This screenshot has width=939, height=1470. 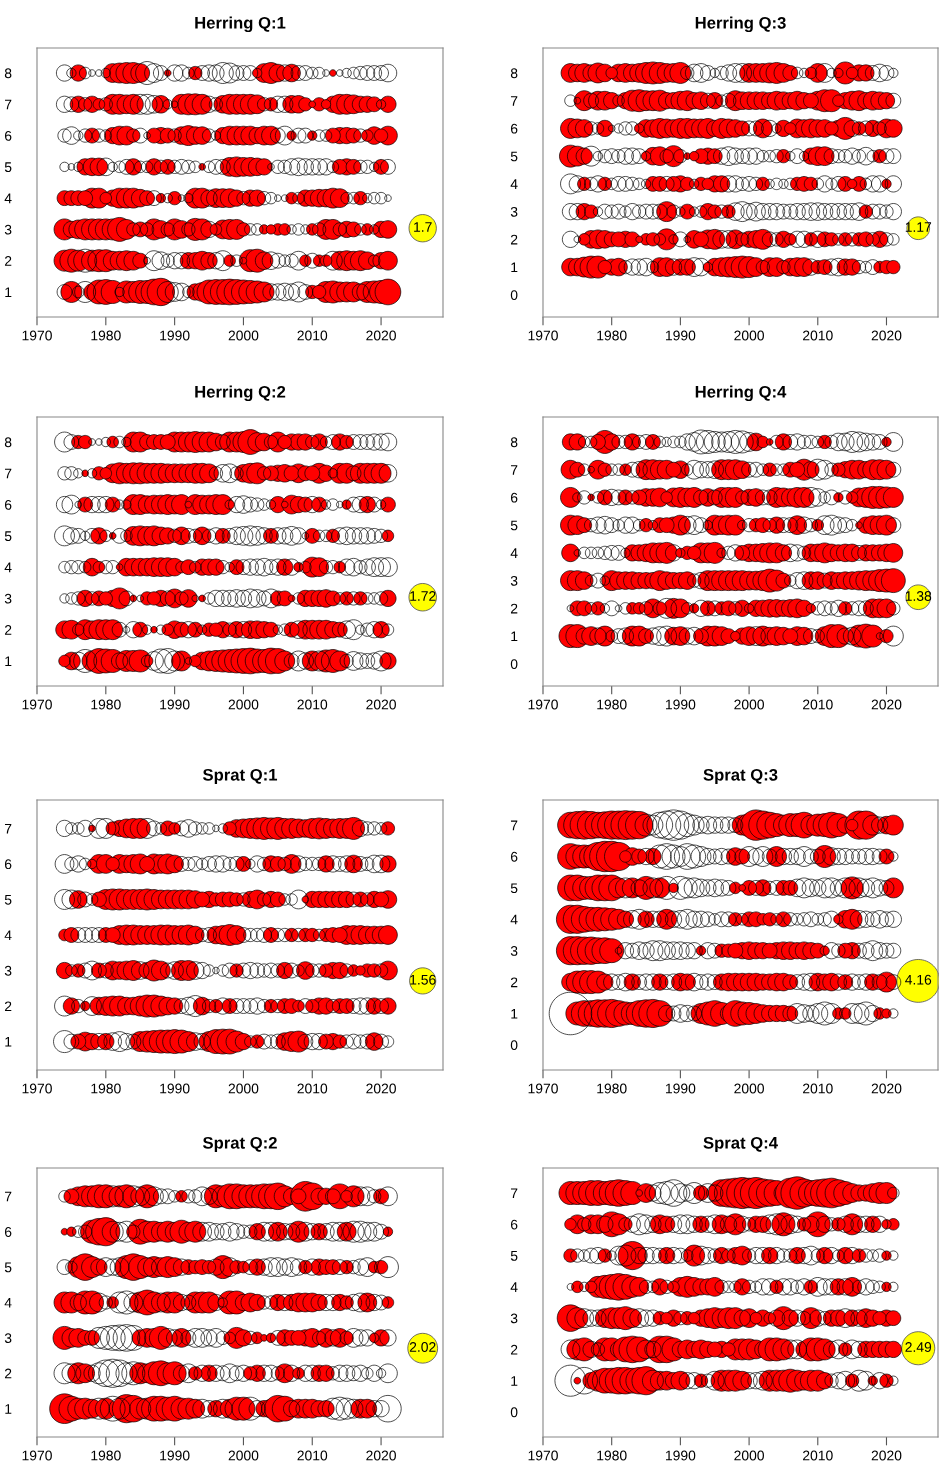 What do you see at coordinates (740, 776) in the screenshot?
I see `chart-title: Sprat Q:3` at bounding box center [740, 776].